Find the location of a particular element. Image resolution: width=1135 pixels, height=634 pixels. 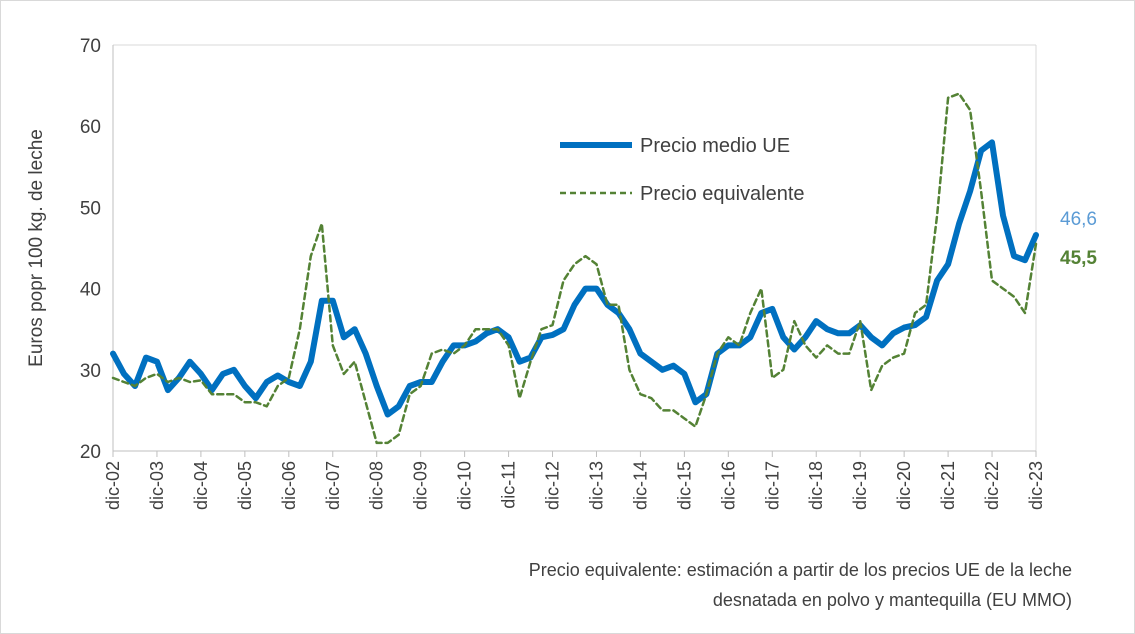

end-label: 46,6 is located at coordinates (1078, 219).